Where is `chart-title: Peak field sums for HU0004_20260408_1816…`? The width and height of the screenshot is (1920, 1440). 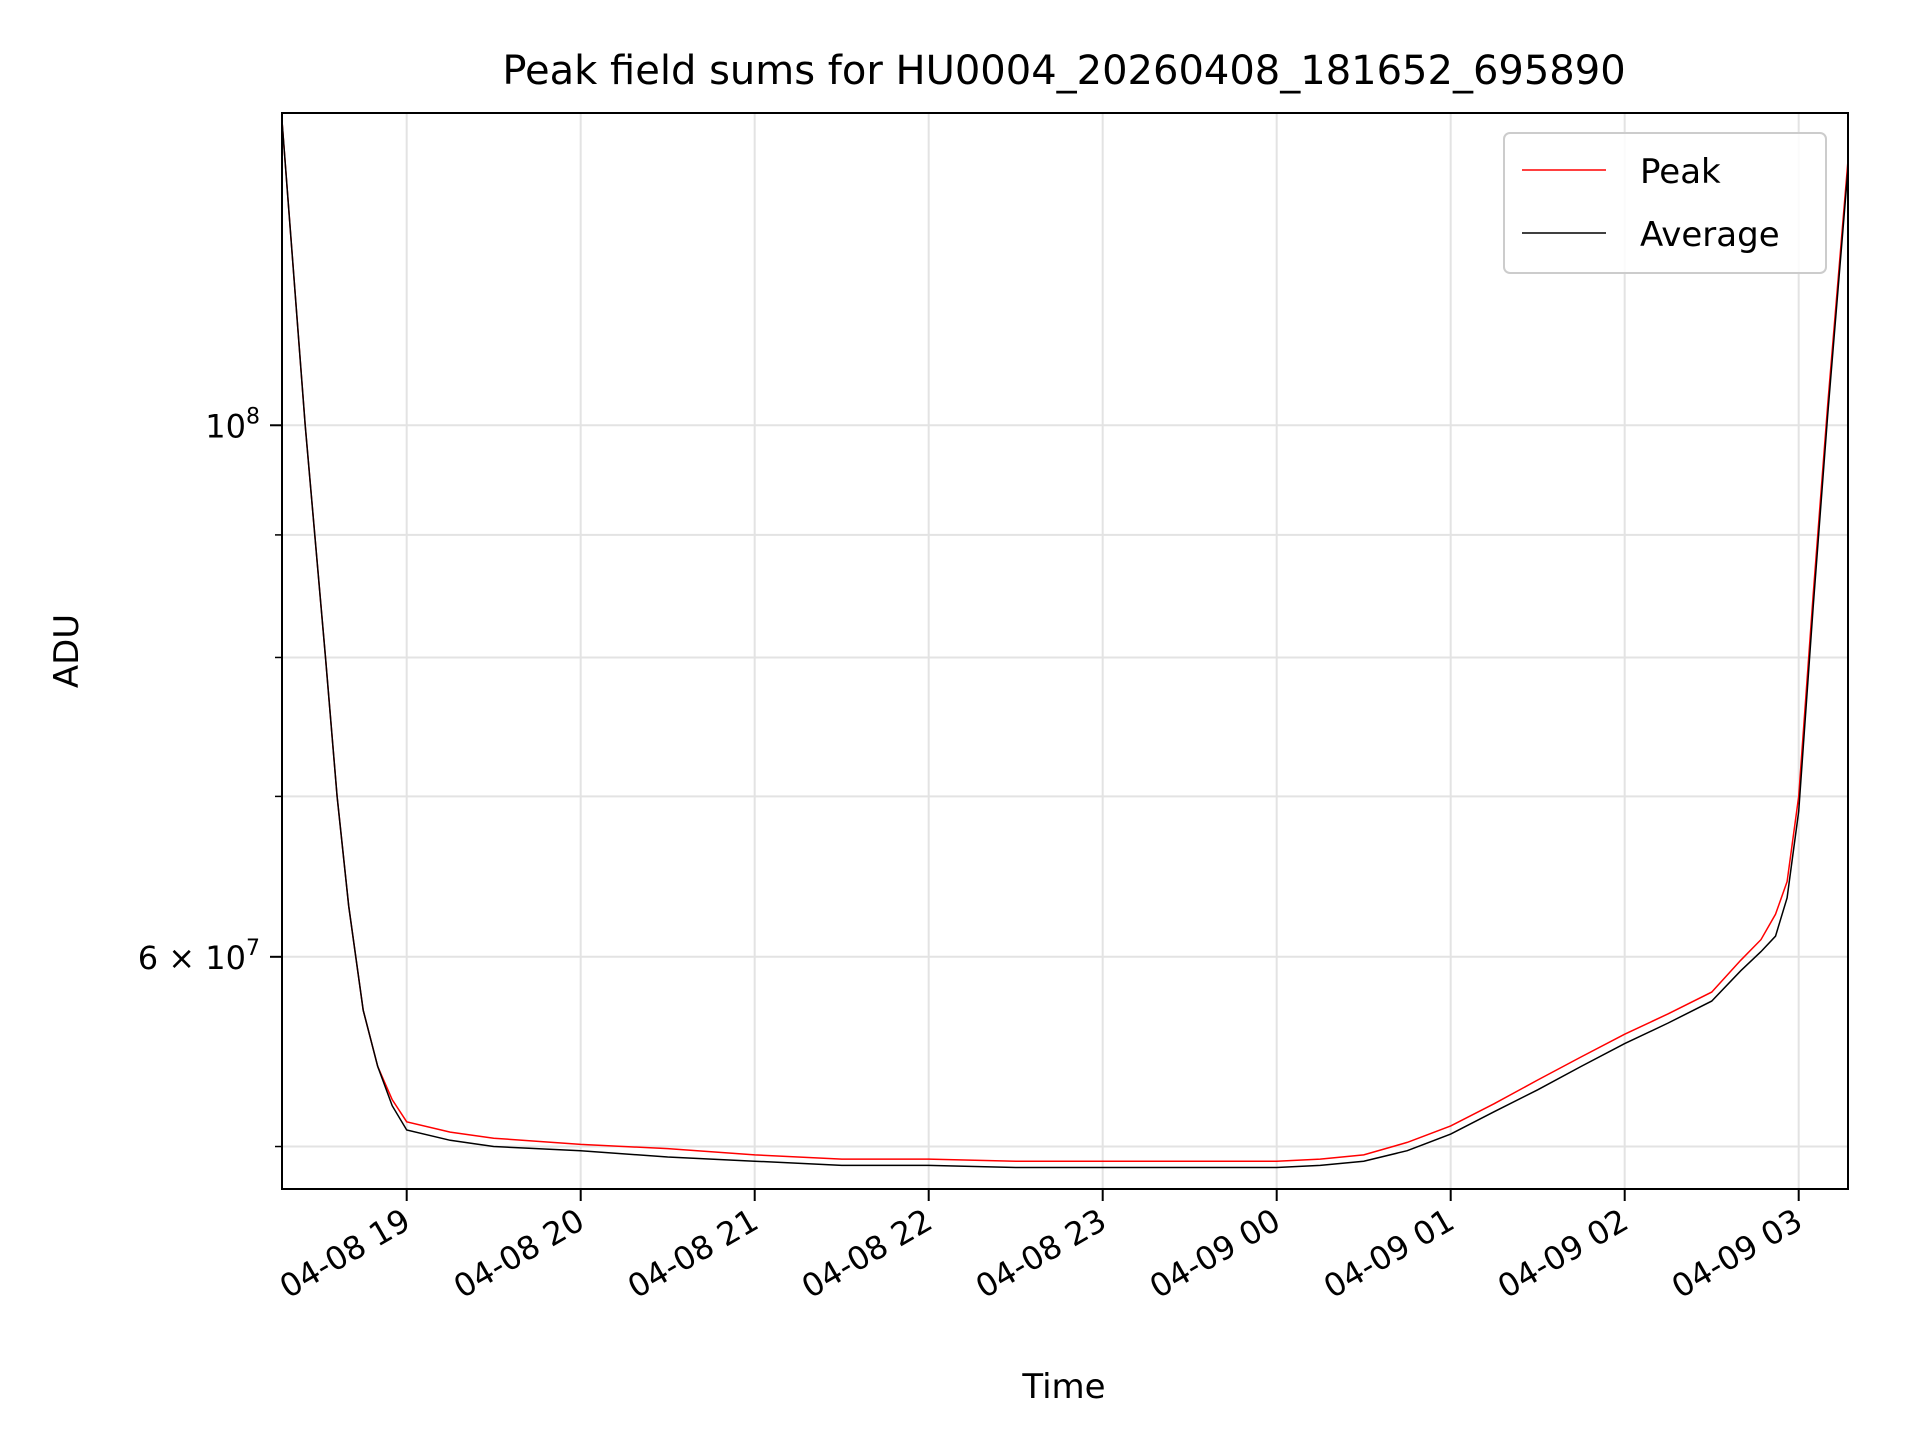 chart-title: Peak field sums for HU0004_20260408_1816… is located at coordinates (1063, 71).